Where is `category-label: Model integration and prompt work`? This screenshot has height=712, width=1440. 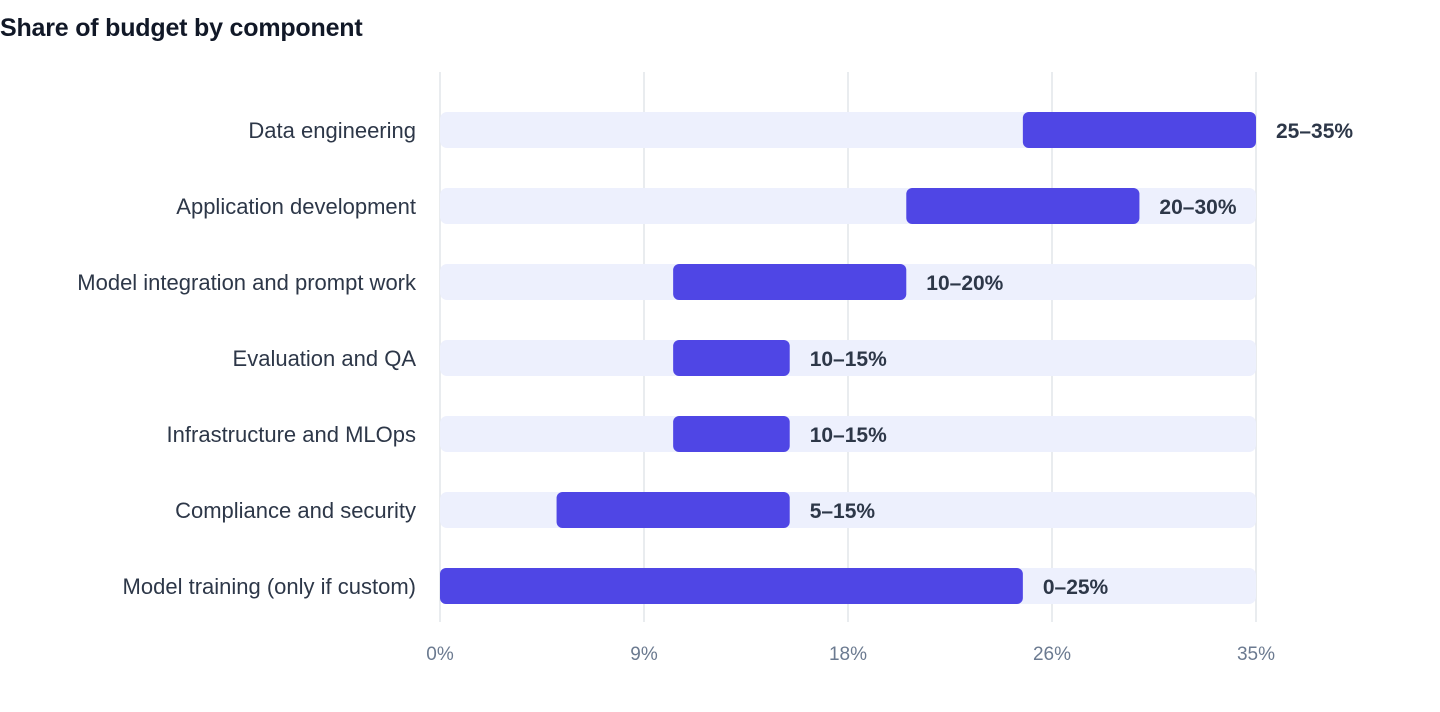 category-label: Model integration and prompt work is located at coordinates (247, 282).